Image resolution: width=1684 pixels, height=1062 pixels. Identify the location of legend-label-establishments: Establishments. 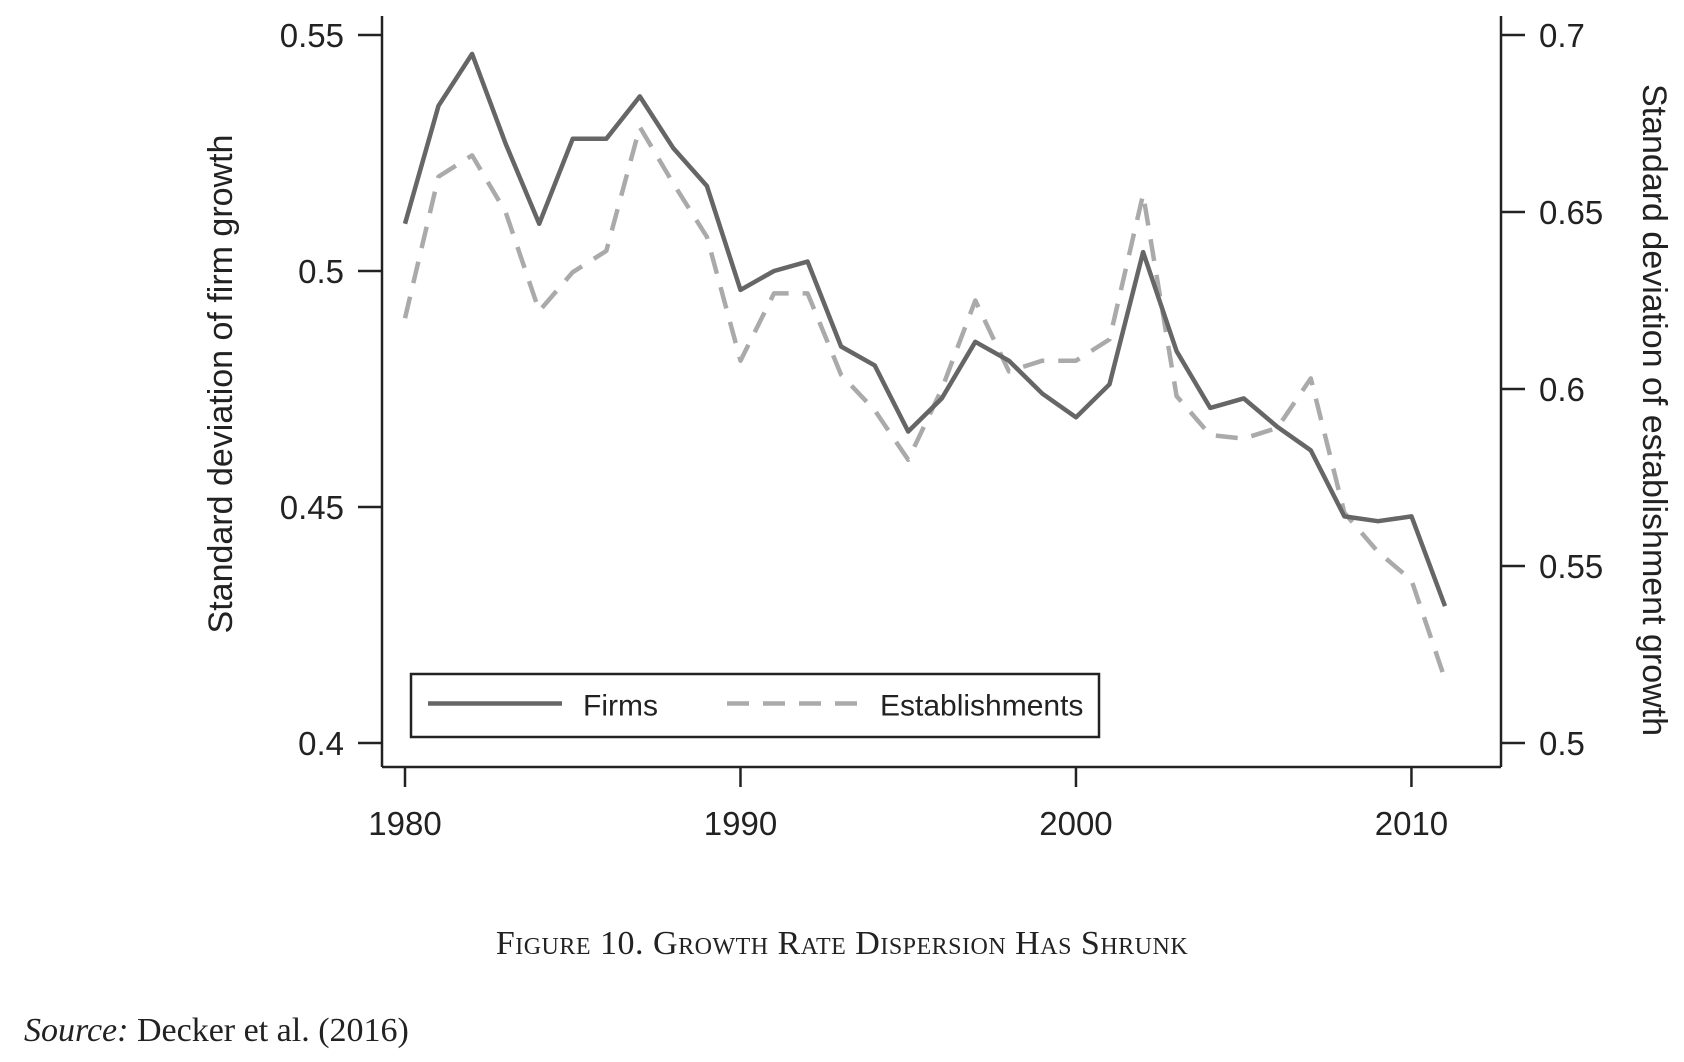
(981, 706).